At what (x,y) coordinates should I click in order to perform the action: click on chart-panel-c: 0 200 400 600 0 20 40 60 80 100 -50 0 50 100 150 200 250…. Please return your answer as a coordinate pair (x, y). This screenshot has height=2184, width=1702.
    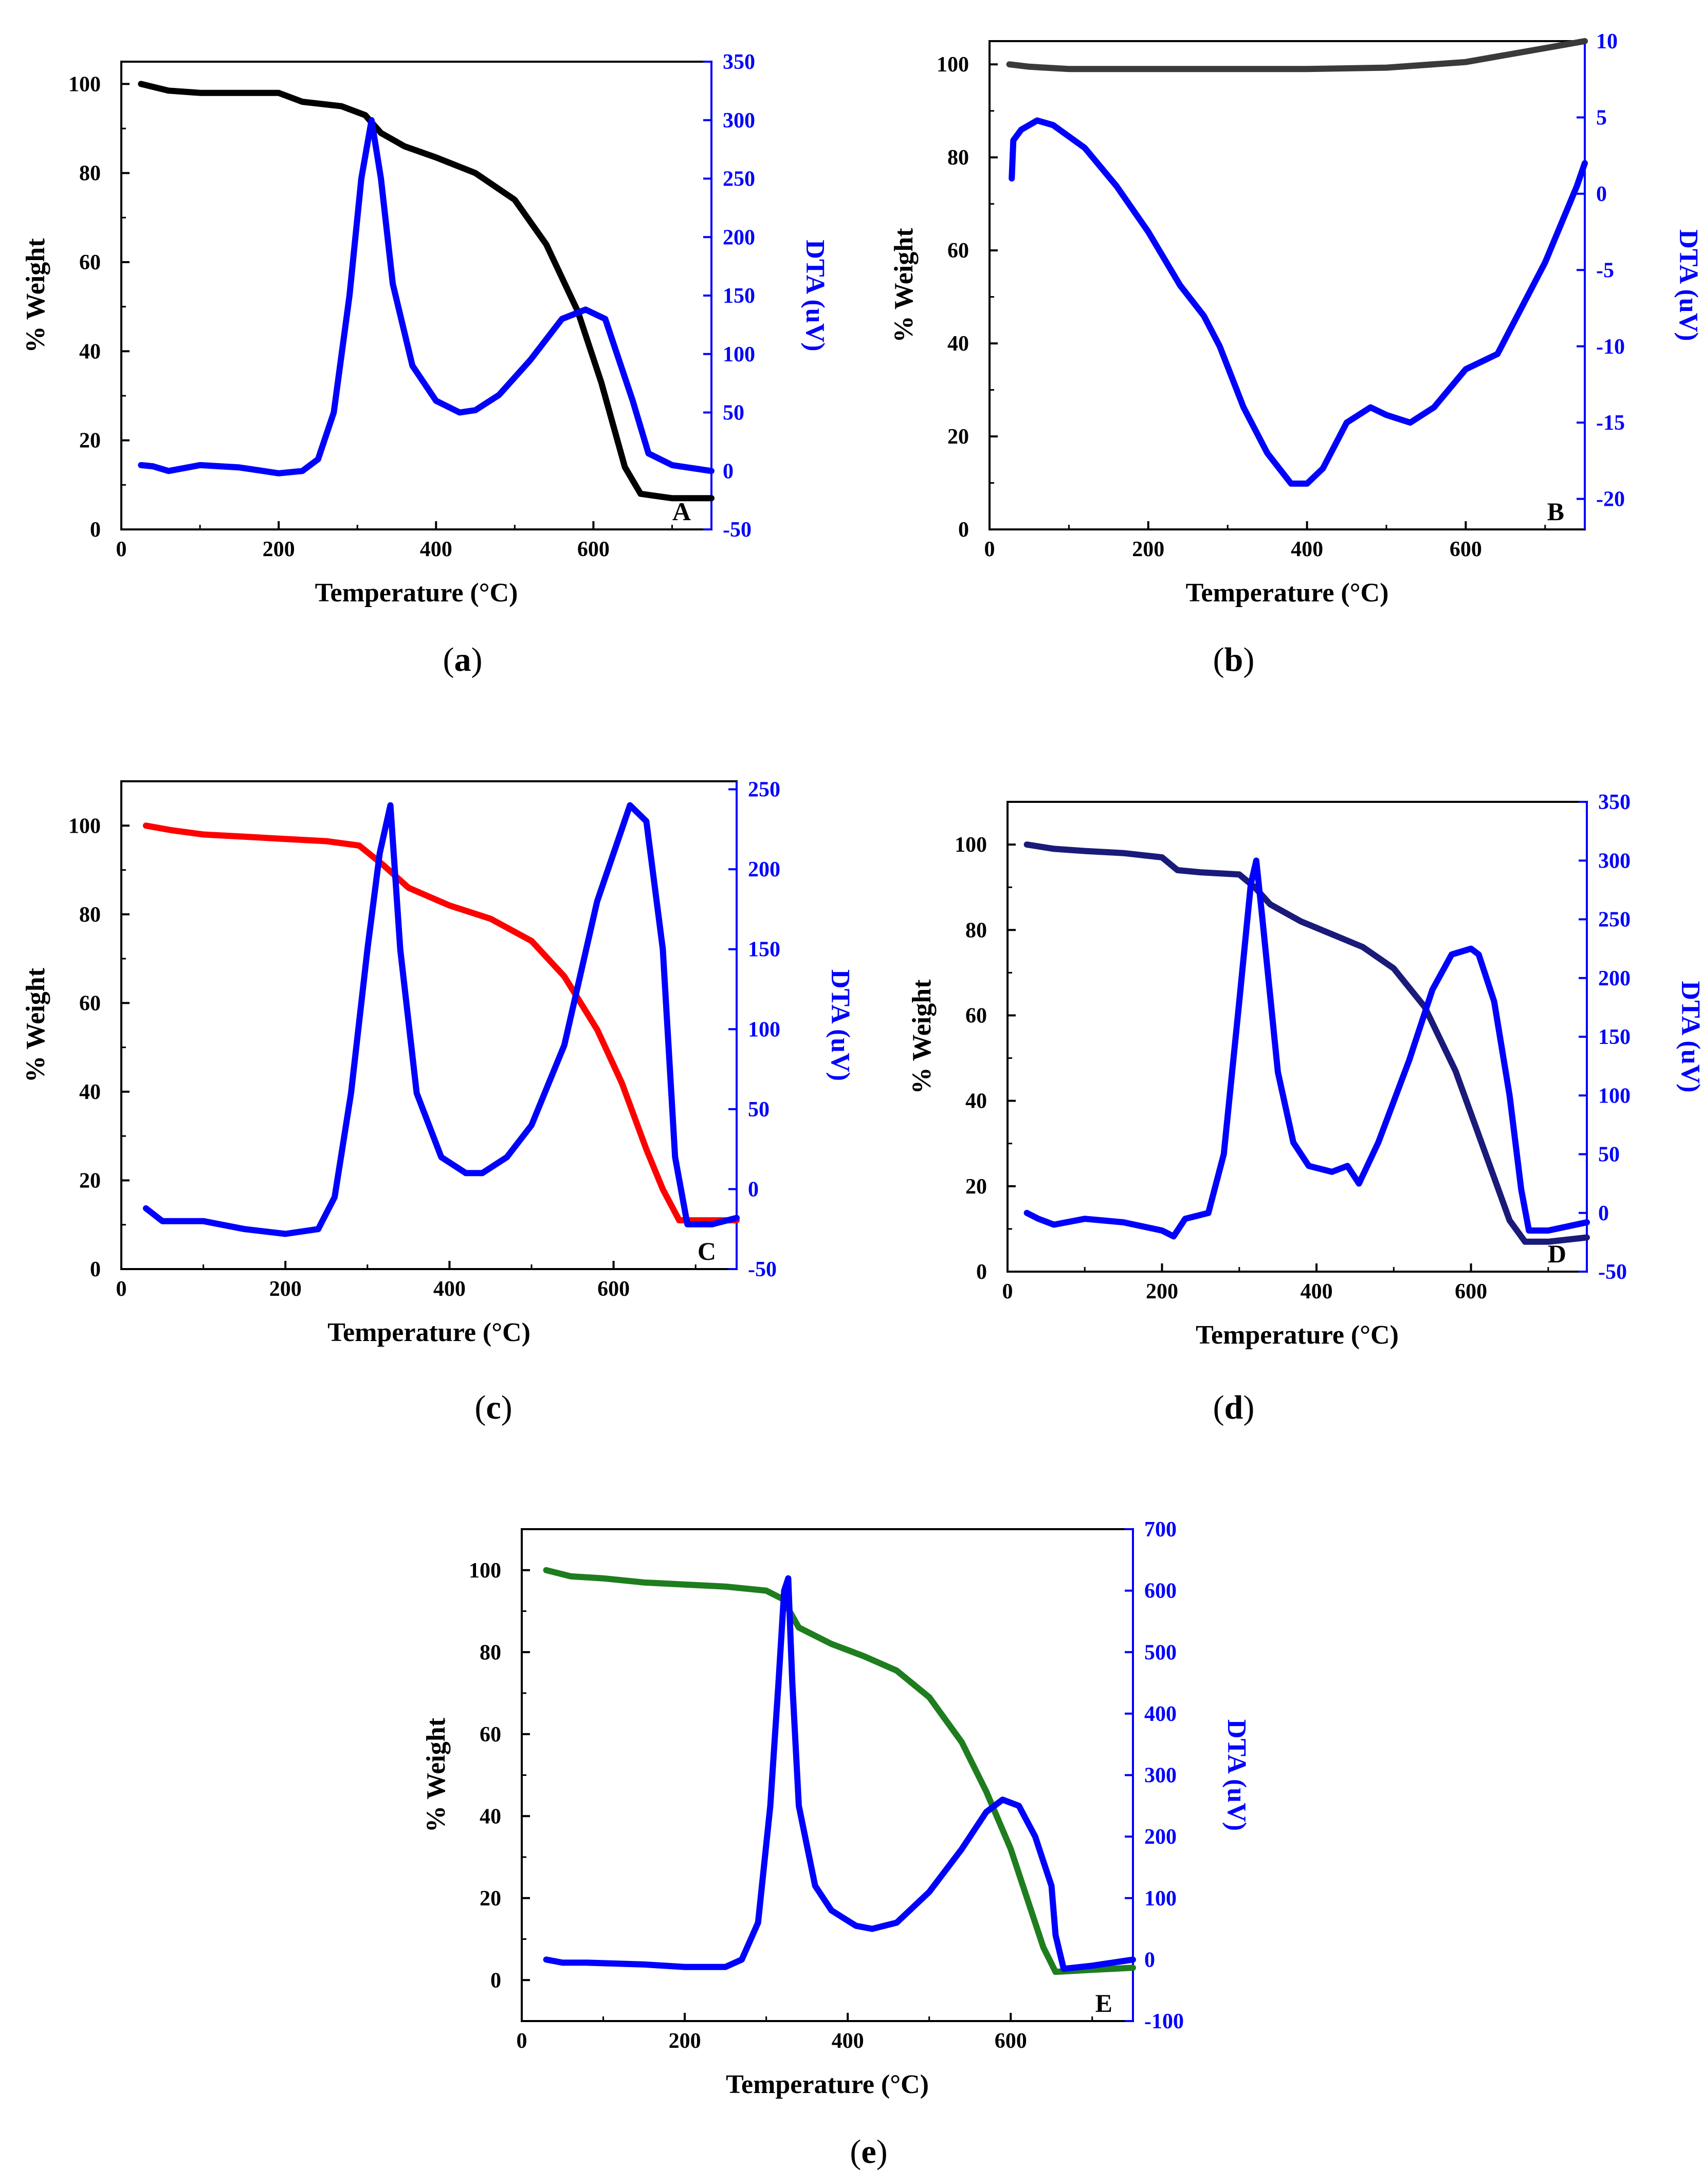
    Looking at the image, I should click on (438, 1102).